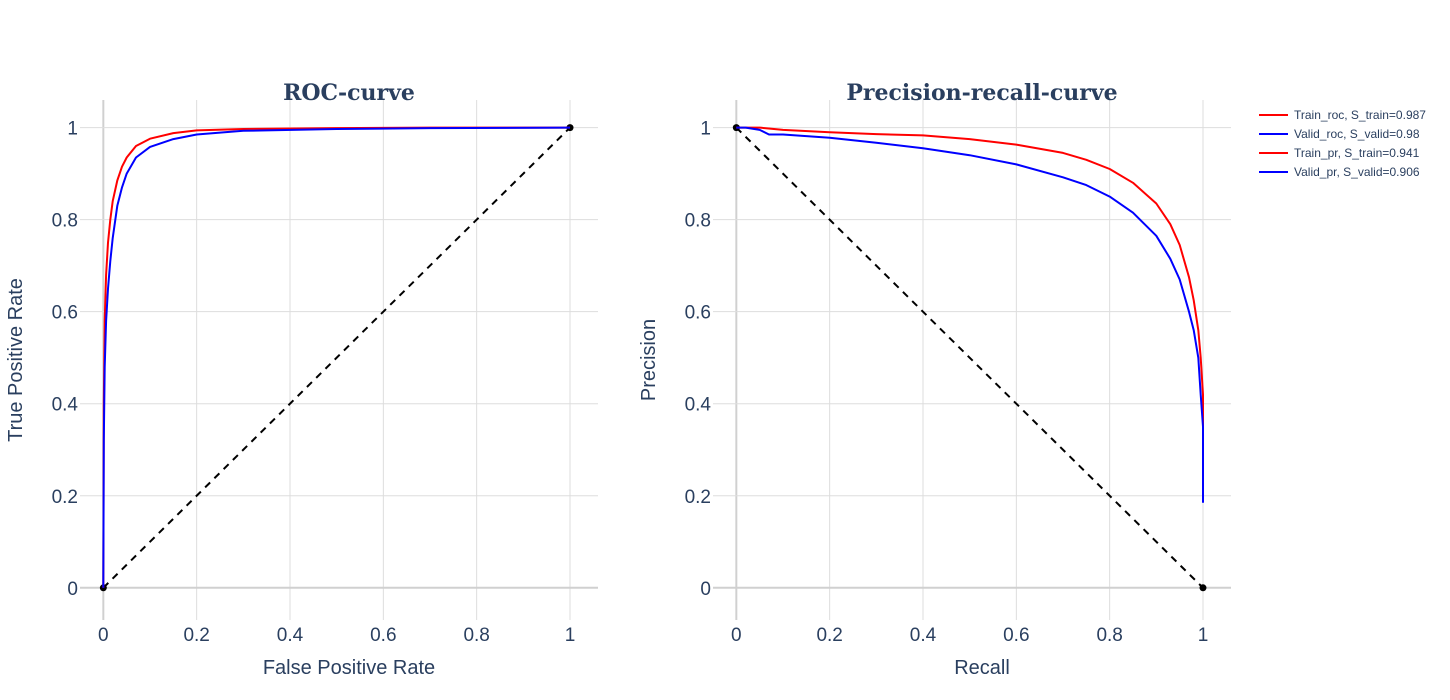 The image size is (1450, 700). Describe the element at coordinates (698, 313) in the screenshot. I see `pr-y-tick-label: 0.6` at that location.